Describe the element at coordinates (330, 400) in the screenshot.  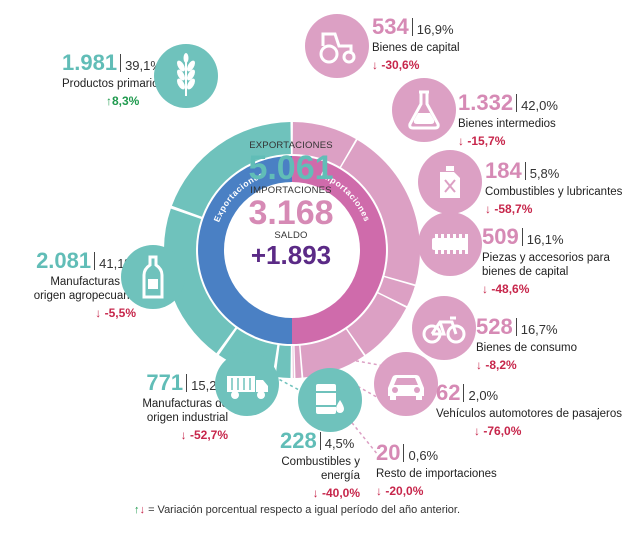
I see `oil-barrel-icon` at that location.